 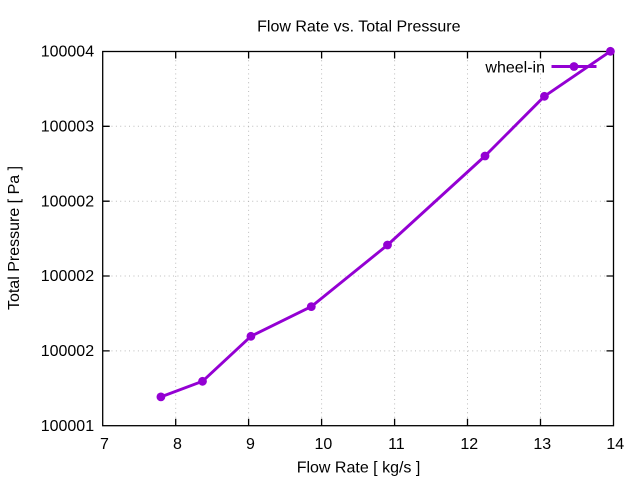 I want to click on svg-text: 100004, so click(x=67, y=52).